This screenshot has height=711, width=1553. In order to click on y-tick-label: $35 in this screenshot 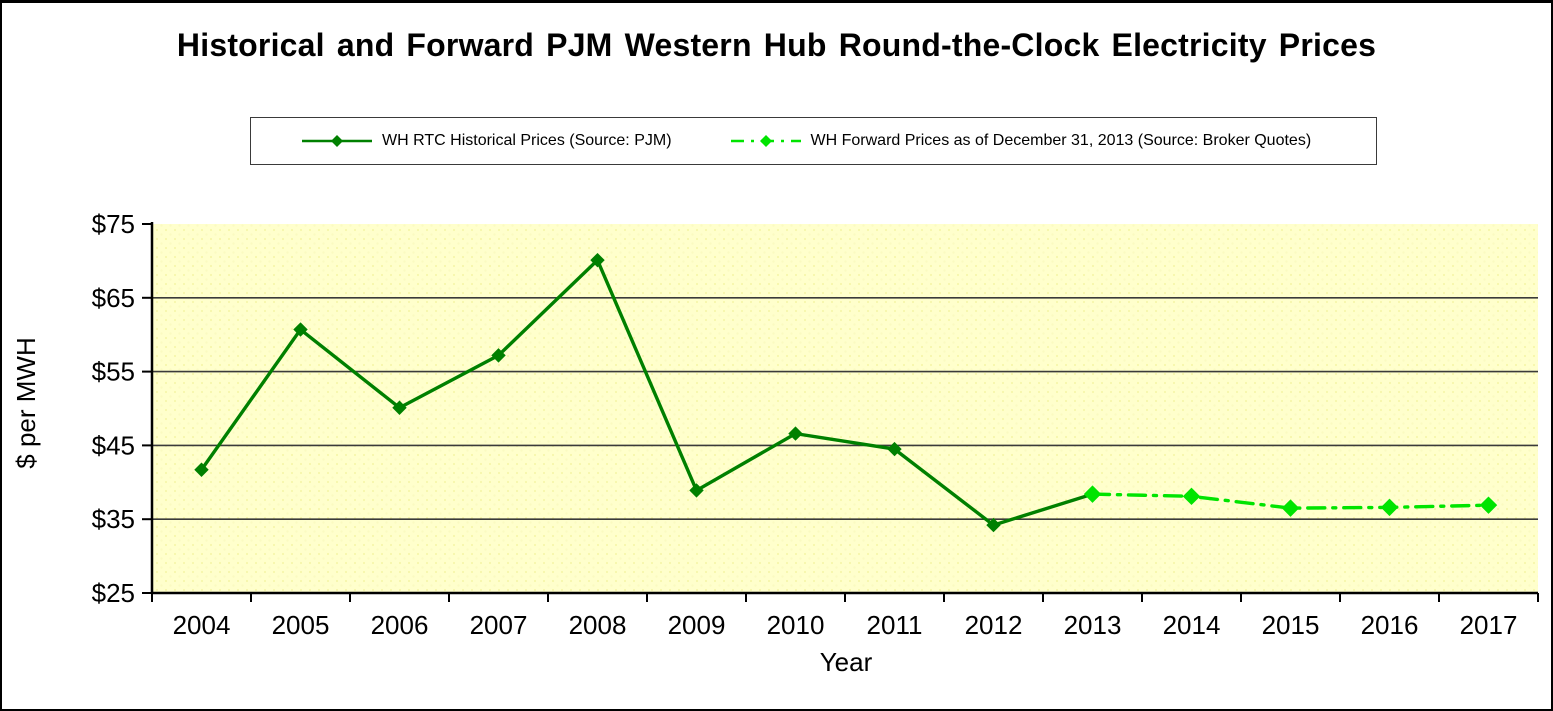, I will do `click(113, 519)`.